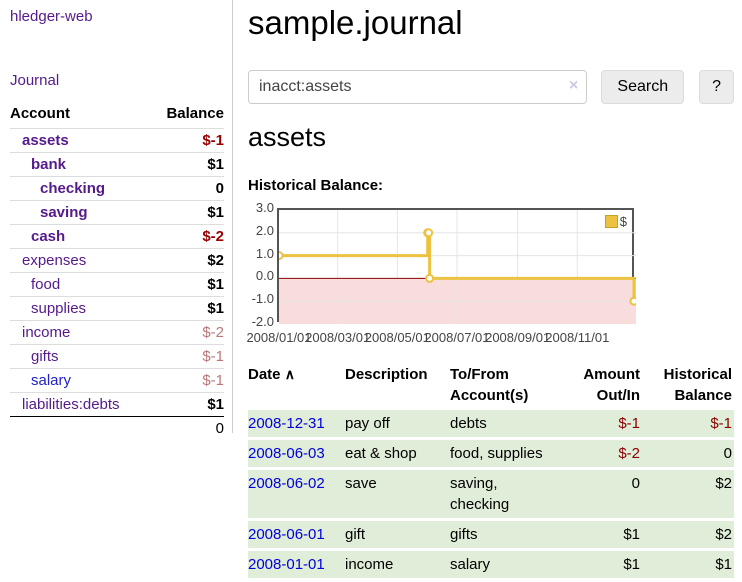  Describe the element at coordinates (316, 185) in the screenshot. I see `chart-title: Historical Balance:` at that location.